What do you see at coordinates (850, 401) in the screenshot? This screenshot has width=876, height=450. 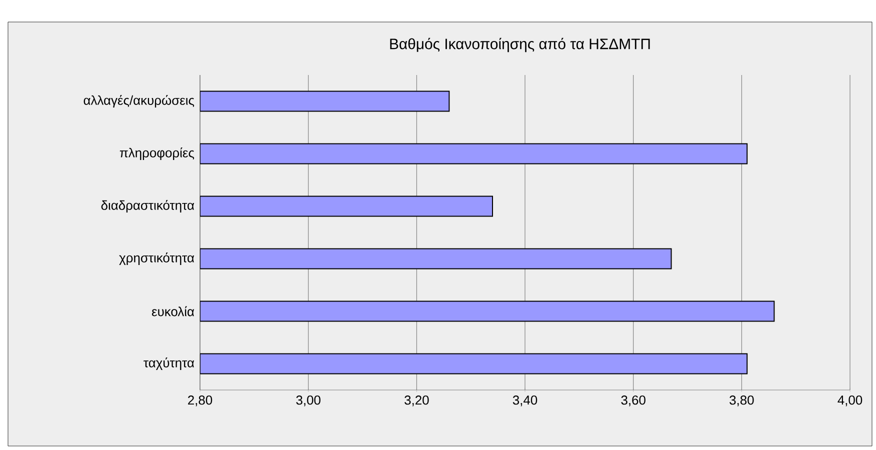 I see `x-tick-label: 4,00` at bounding box center [850, 401].